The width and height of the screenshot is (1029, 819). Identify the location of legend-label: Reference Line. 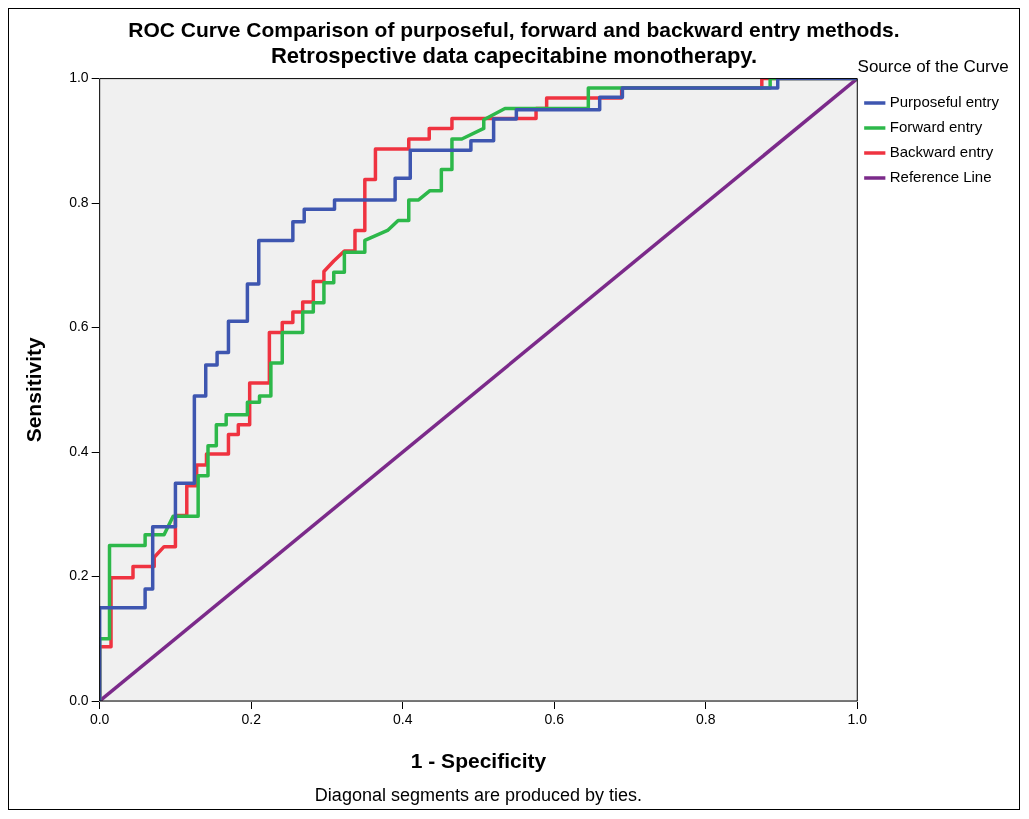
(940, 177).